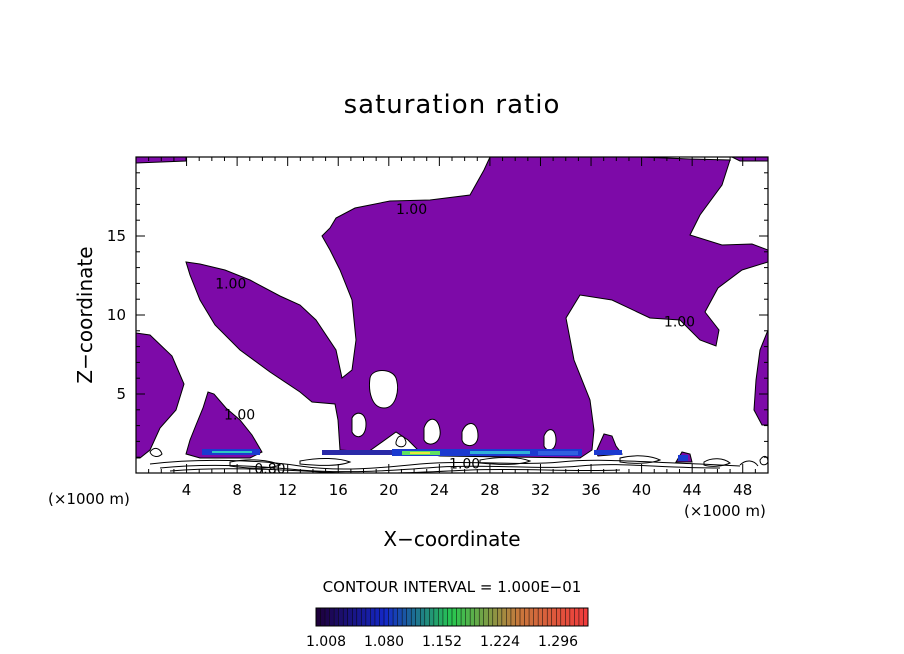  Describe the element at coordinates (116, 236) in the screenshot. I see `y-tick-label: 15` at that location.